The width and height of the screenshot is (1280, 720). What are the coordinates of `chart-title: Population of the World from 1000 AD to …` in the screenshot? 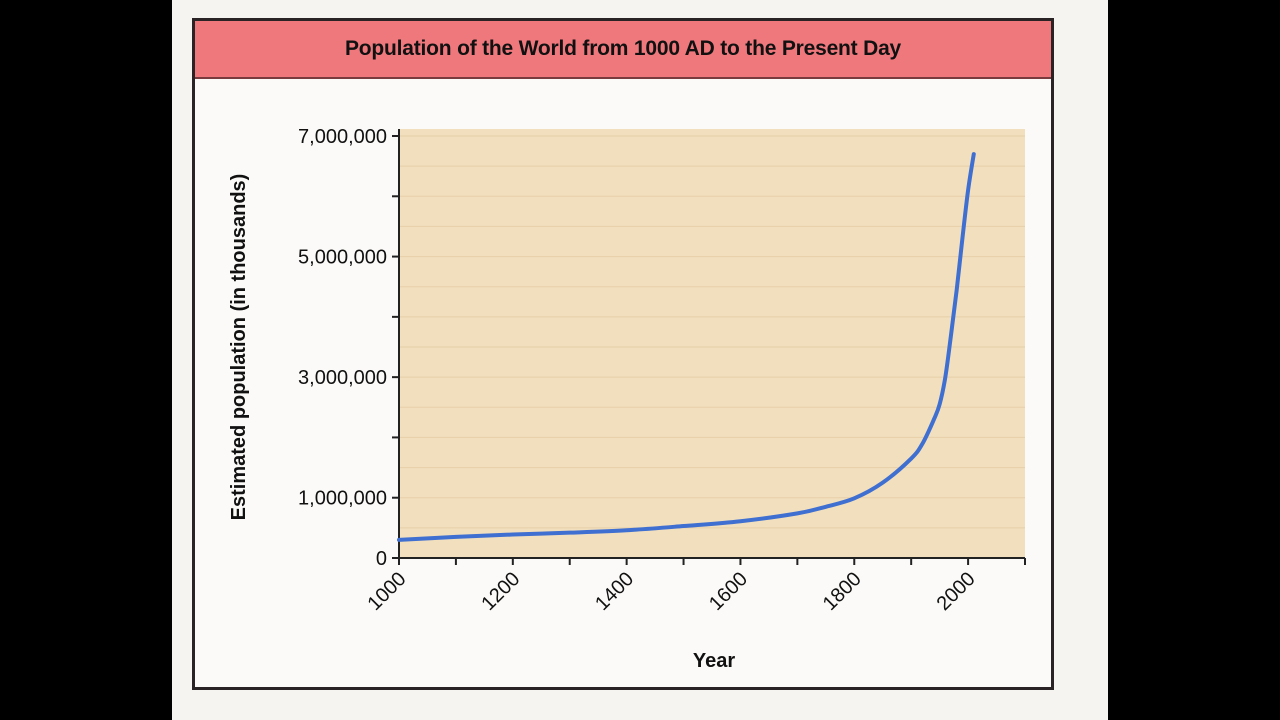 It's located at (623, 48).